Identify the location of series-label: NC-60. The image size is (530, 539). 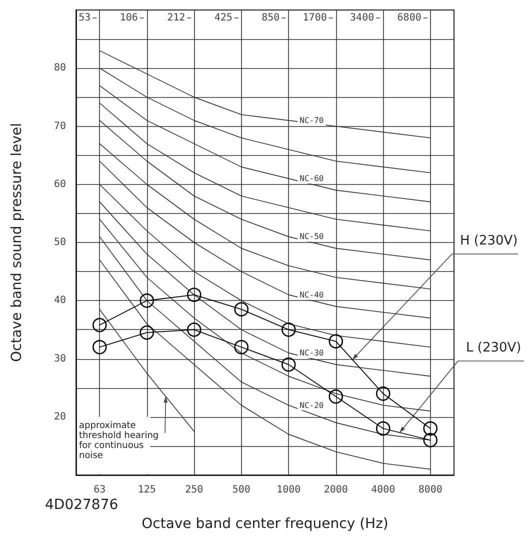
(312, 179).